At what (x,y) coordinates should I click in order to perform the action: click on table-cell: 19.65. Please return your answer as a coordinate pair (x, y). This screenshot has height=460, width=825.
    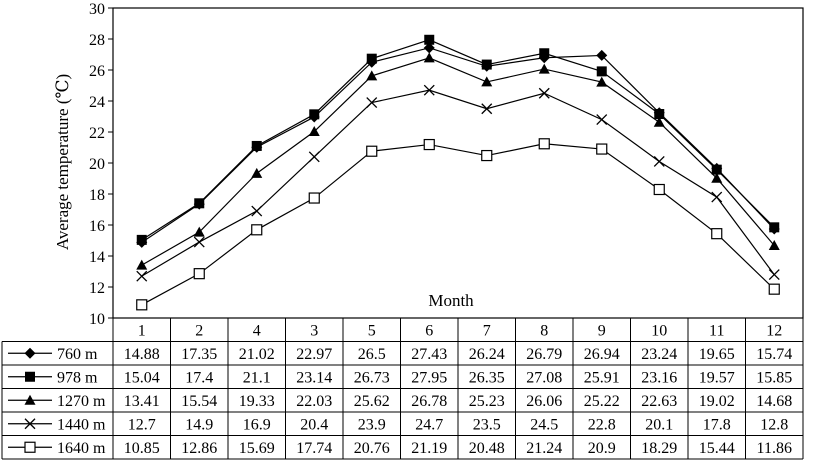
    Looking at the image, I should click on (717, 354).